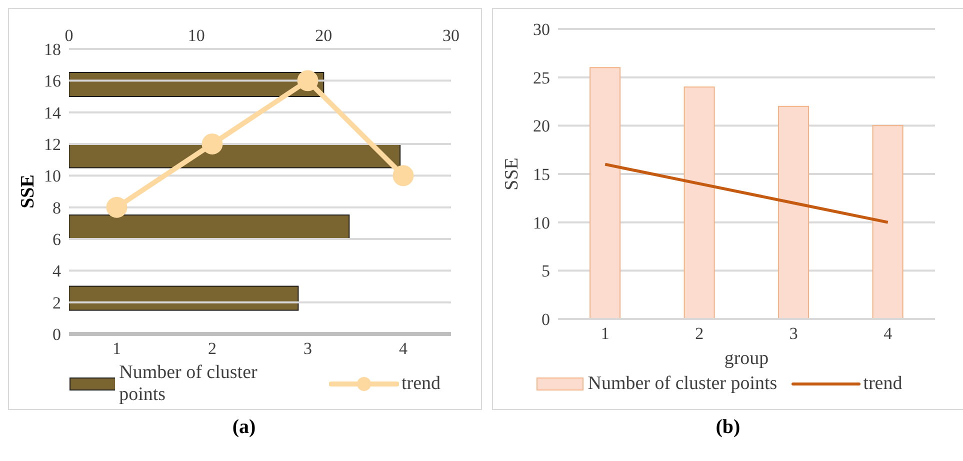 The height and width of the screenshot is (461, 963). What do you see at coordinates (546, 271) in the screenshot?
I see `y-tick-label: 5` at bounding box center [546, 271].